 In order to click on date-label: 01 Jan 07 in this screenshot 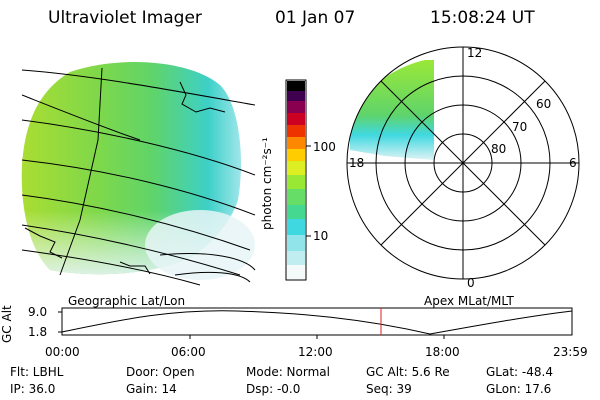, I will do `click(315, 18)`.